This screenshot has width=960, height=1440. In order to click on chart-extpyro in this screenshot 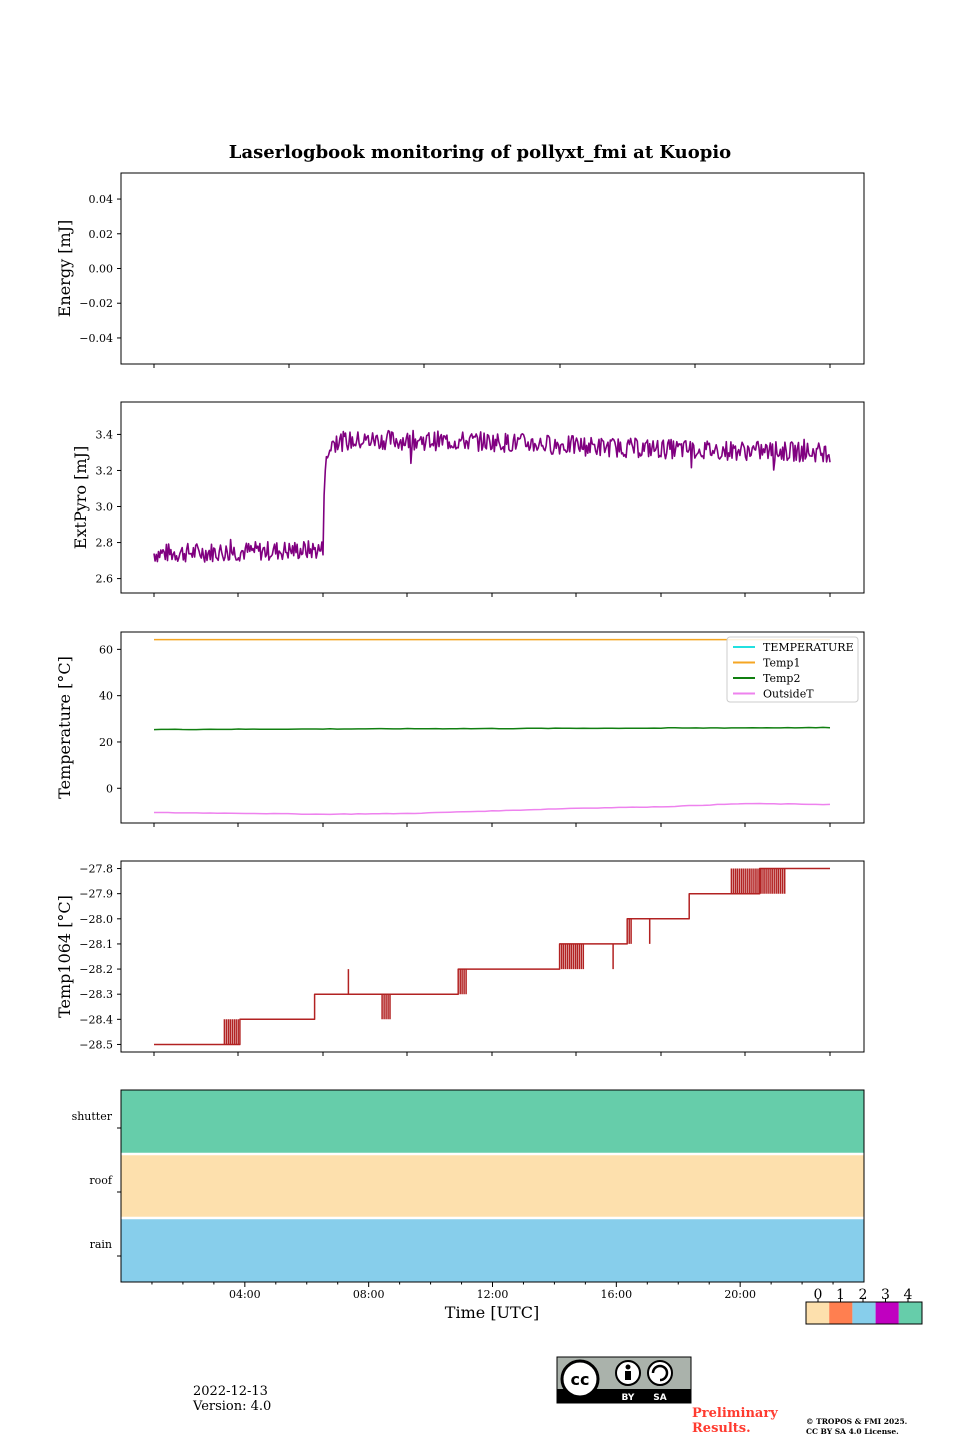, I will do `click(491, 499)`.